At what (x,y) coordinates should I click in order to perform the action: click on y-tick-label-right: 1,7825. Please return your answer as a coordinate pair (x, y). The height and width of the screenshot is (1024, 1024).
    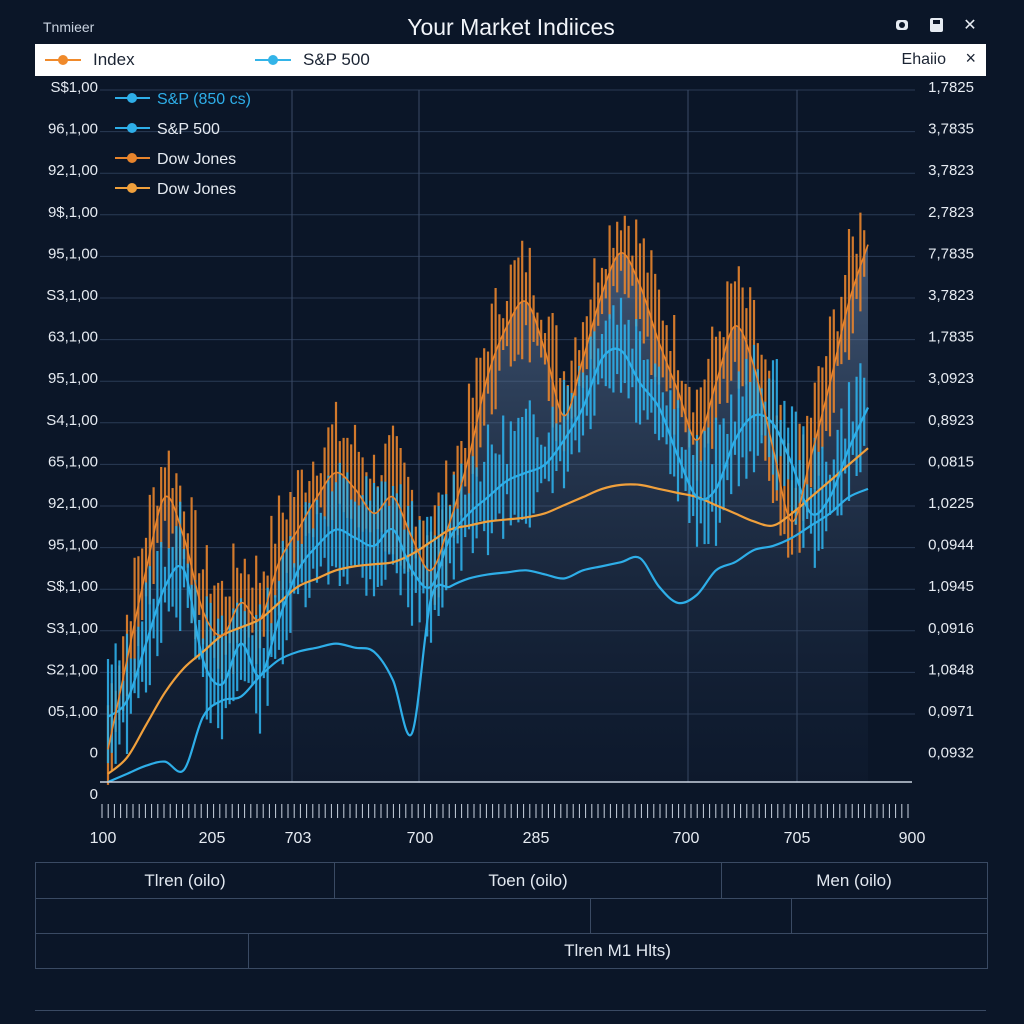
    Looking at the image, I should click on (951, 87).